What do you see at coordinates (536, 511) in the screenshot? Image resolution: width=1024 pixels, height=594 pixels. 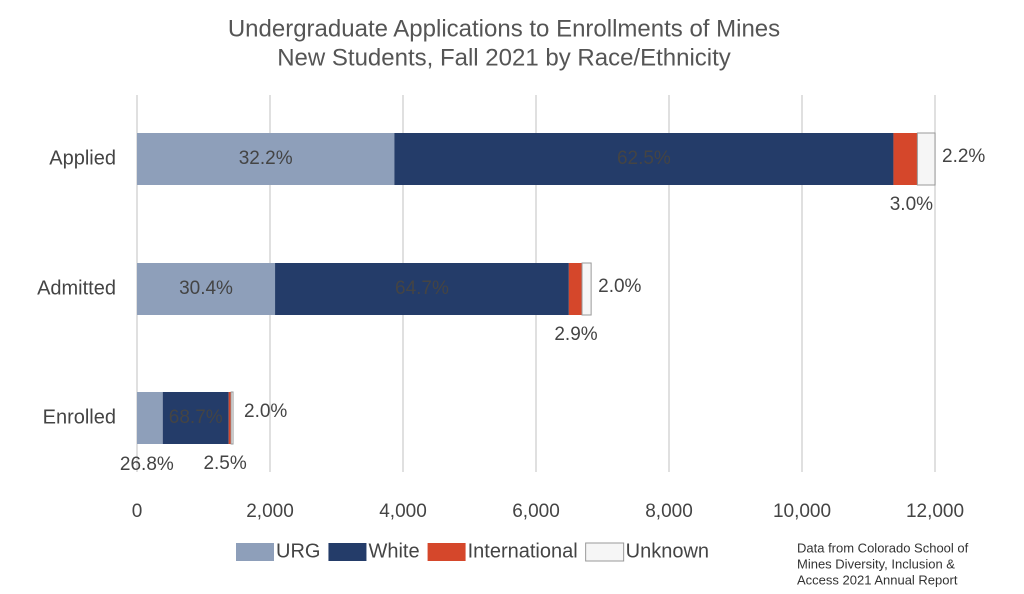 I see `x-tick-label: 6,000` at bounding box center [536, 511].